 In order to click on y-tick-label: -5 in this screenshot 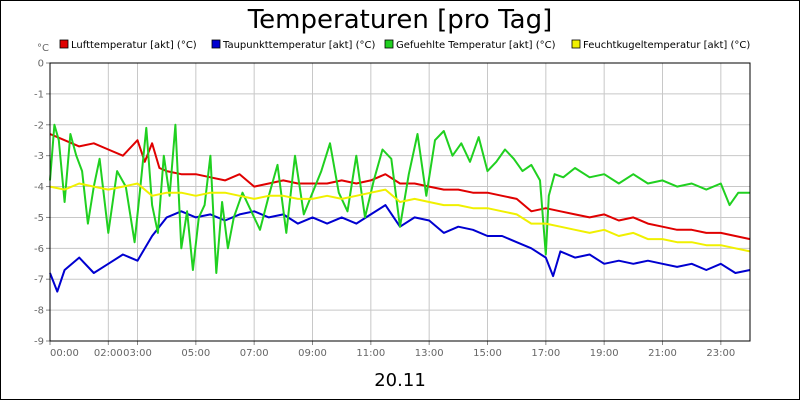, I will do `click(39, 218)`.